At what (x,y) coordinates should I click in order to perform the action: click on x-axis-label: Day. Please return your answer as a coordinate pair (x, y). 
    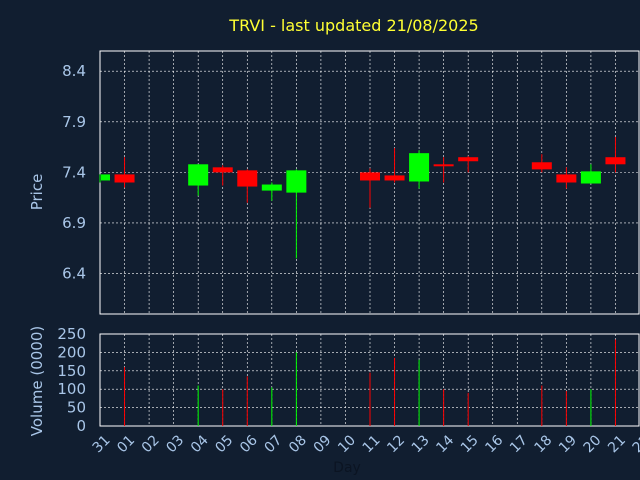
    Looking at the image, I should click on (347, 468).